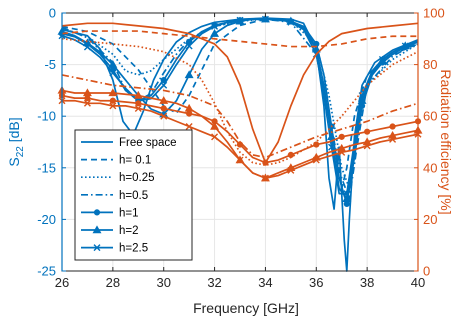 This screenshot has width=456, height=325. What do you see at coordinates (214, 282) in the screenshot?
I see `x-tick-label-3: 32` at bounding box center [214, 282].